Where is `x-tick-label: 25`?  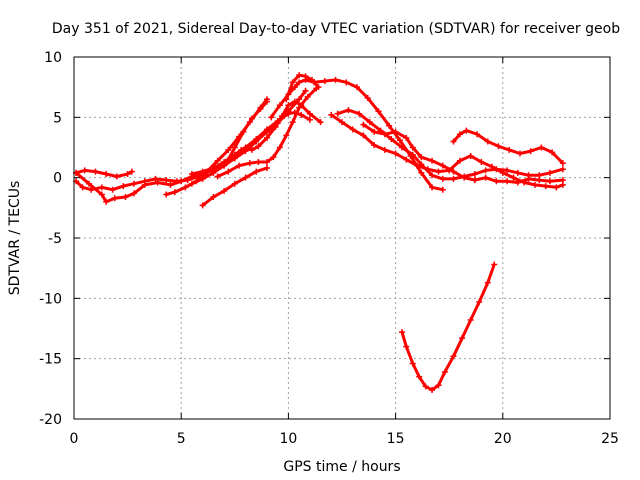 x-tick-label: 25 is located at coordinates (610, 439).